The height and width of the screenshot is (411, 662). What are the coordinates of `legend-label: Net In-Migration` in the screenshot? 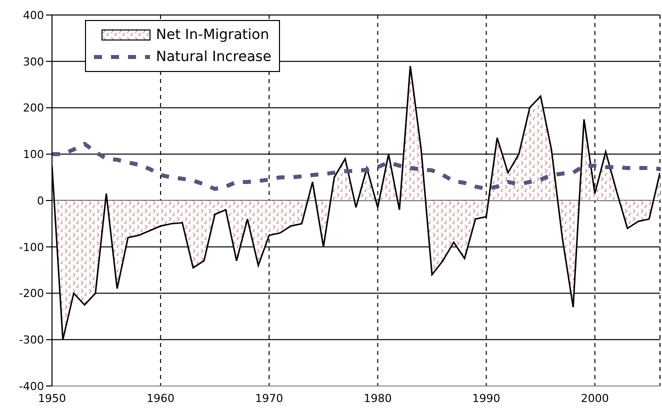 It's located at (213, 35).